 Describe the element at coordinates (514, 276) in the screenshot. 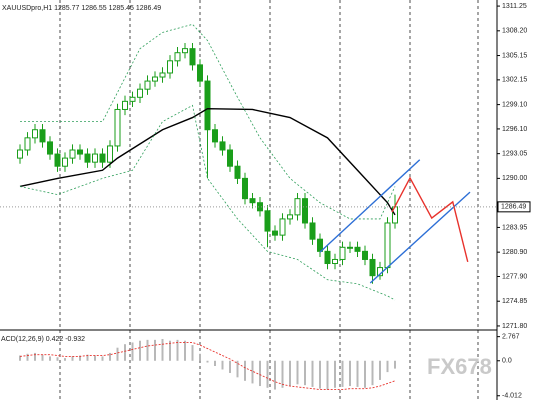

I see `y-tick-label: 1277.90` at that location.